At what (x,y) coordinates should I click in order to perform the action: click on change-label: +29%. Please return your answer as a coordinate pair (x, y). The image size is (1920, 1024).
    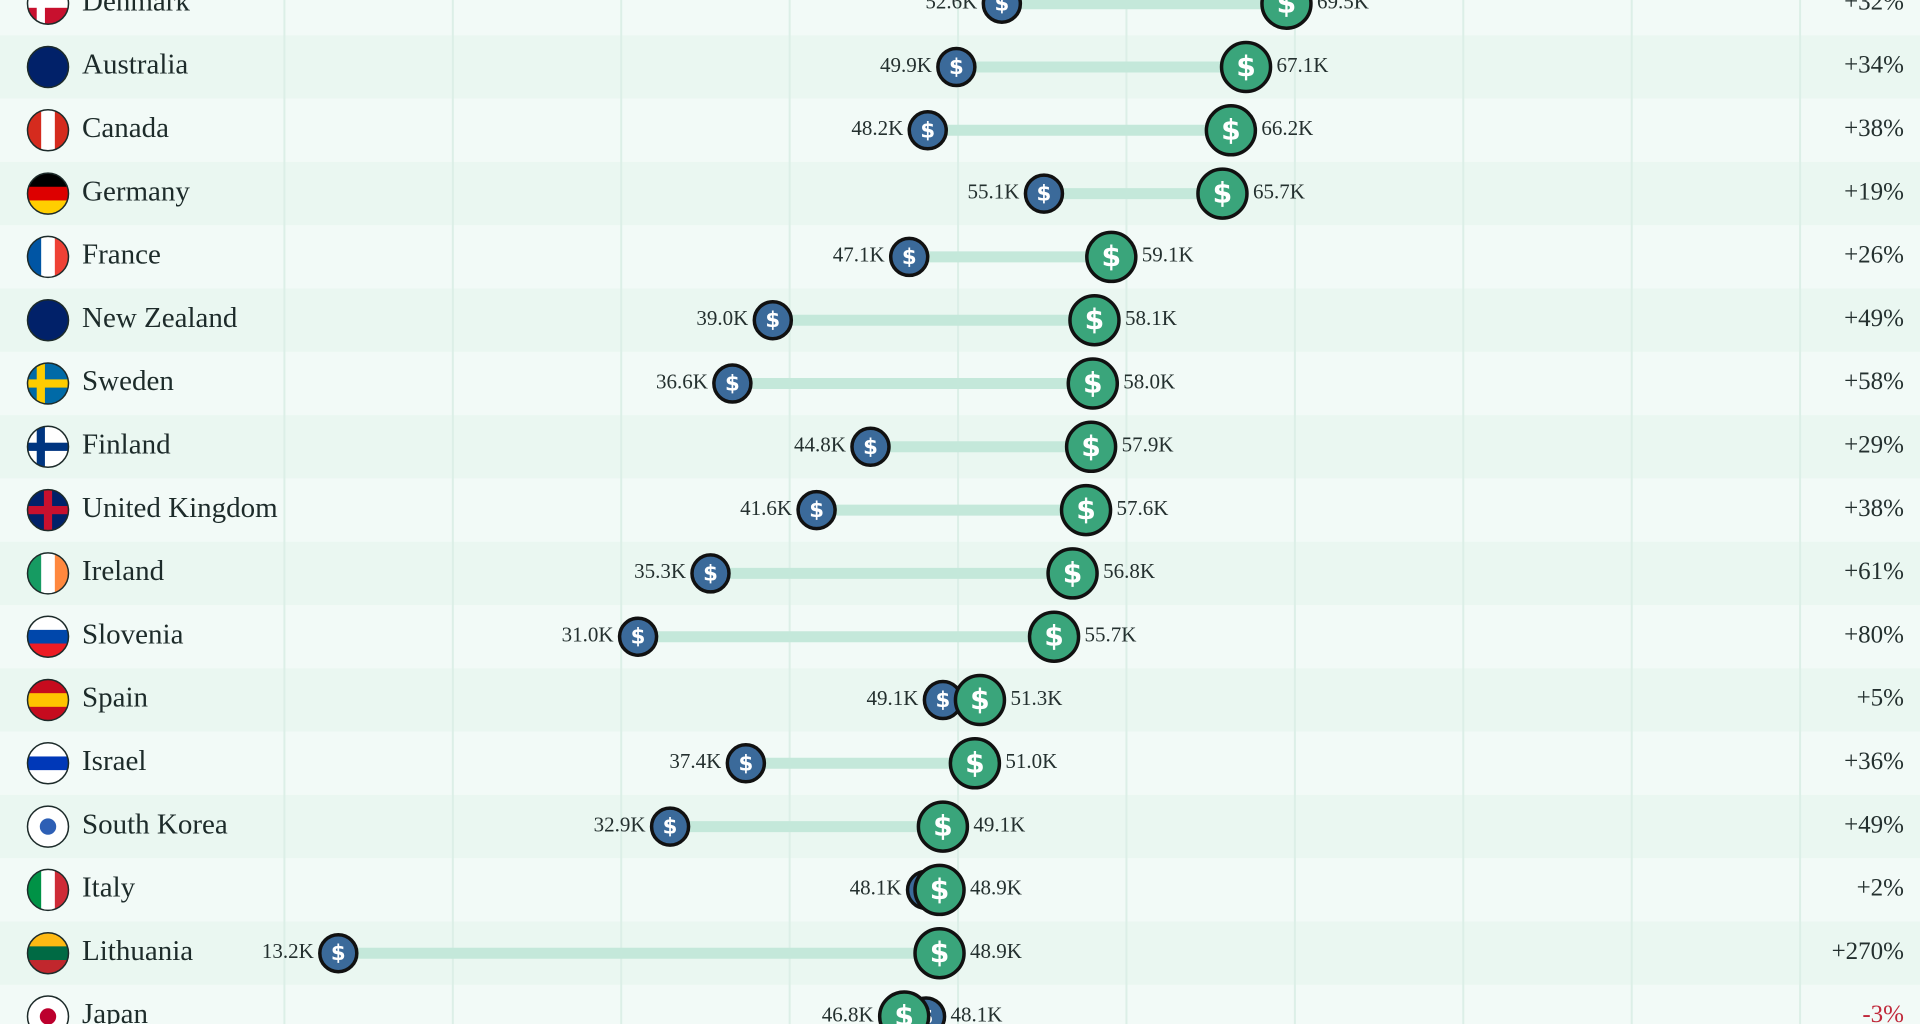
    Looking at the image, I should click on (1874, 445).